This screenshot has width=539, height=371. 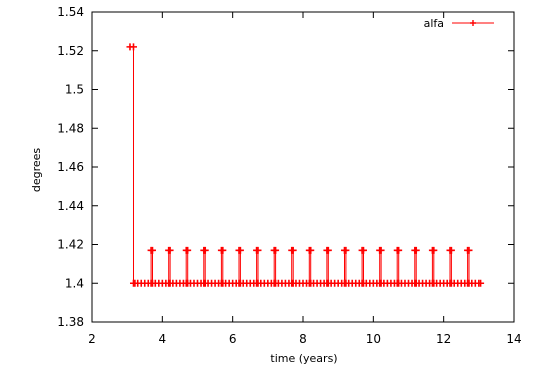 What do you see at coordinates (70, 245) in the screenshot?
I see `y-tick-label: 1.42` at bounding box center [70, 245].